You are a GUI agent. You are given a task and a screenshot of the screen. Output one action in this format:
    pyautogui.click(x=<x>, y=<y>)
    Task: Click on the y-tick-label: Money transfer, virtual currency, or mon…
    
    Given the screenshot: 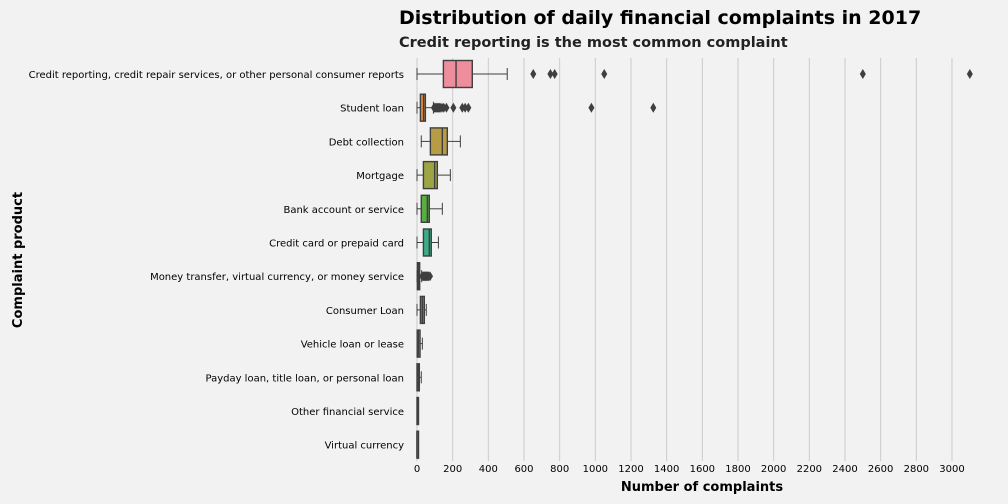 What is the action you would take?
    pyautogui.click(x=277, y=277)
    